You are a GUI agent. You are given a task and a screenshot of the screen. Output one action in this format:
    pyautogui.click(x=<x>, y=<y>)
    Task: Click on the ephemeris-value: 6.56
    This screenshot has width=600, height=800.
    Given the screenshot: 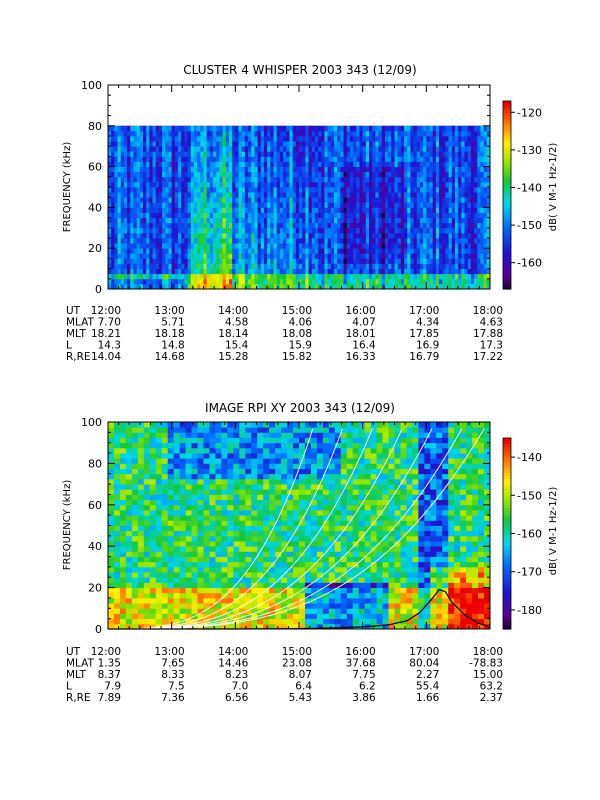 What is the action you would take?
    pyautogui.click(x=237, y=698)
    